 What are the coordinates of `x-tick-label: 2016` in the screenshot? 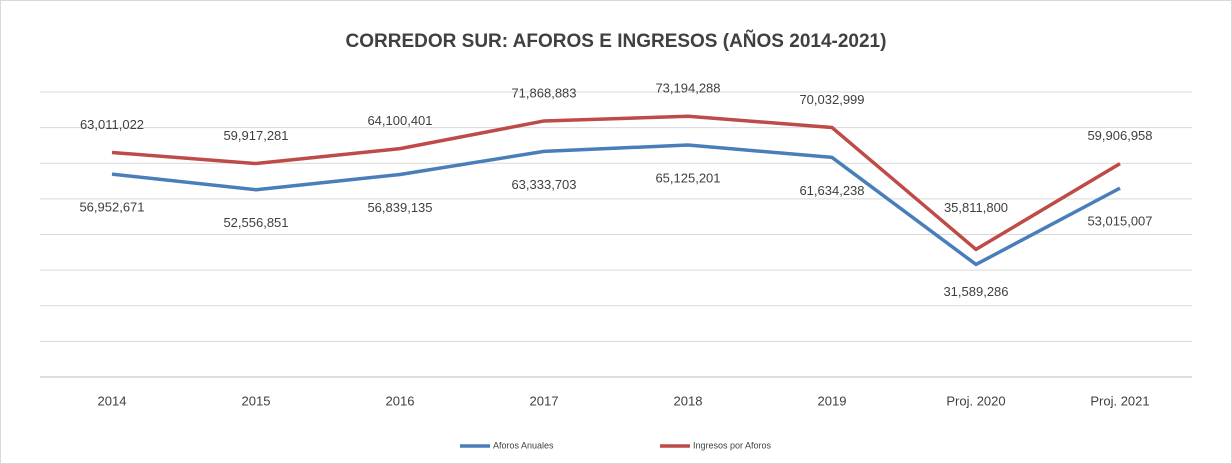 It's located at (400, 400).